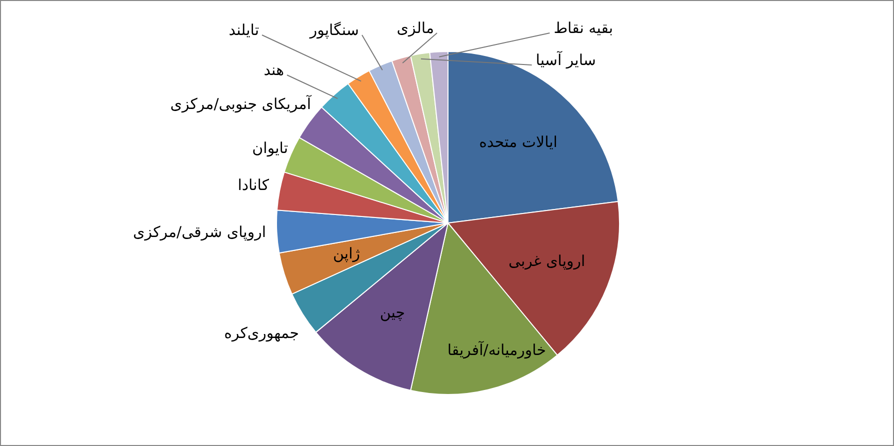 This screenshot has width=894, height=446. What do you see at coordinates (496, 349) in the screenshot?
I see `slice-label: خاورمیانه/آفریقا` at bounding box center [496, 349].